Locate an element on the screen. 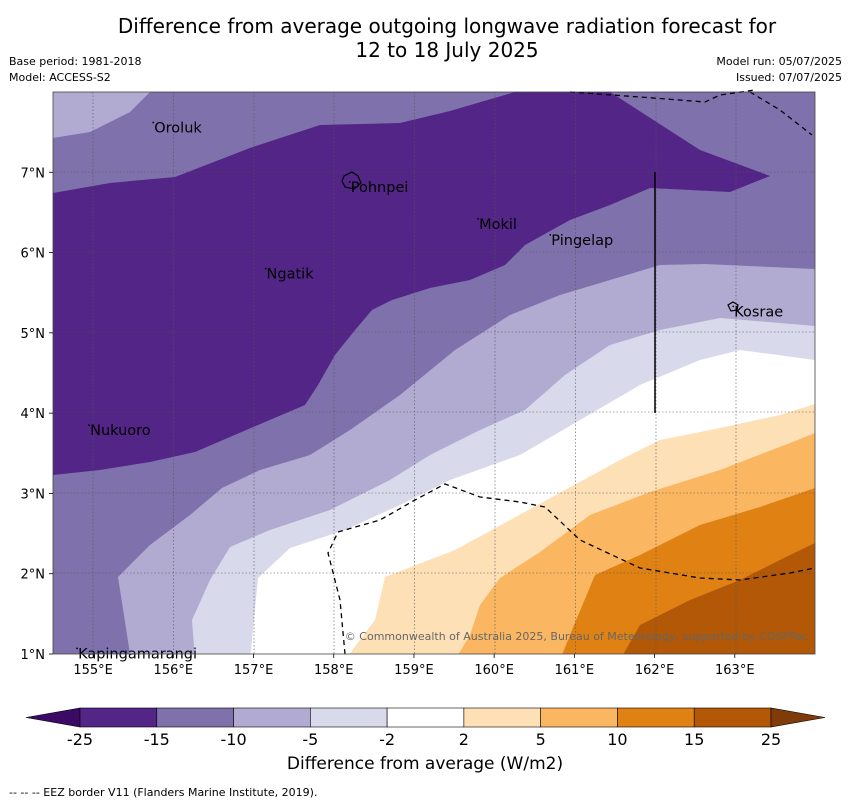  lat-tick-label: 5°N is located at coordinates (33, 334).